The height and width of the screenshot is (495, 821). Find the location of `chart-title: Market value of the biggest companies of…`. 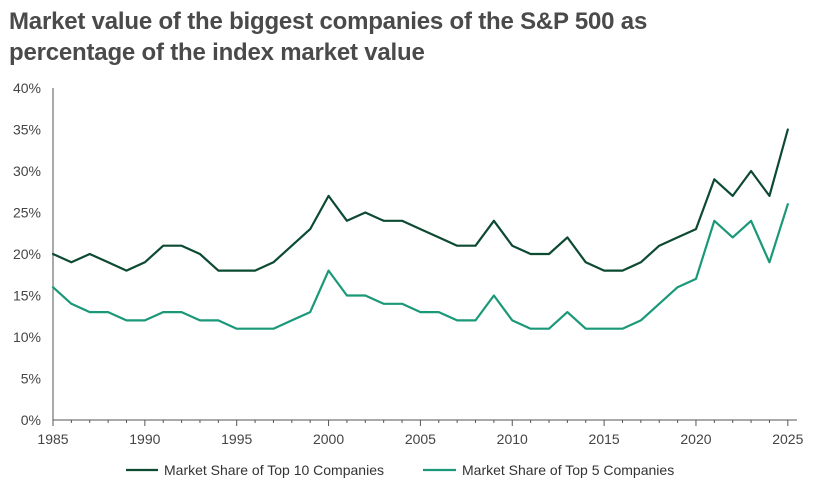

chart-title: Market value of the biggest companies of… is located at coordinates (409, 37).